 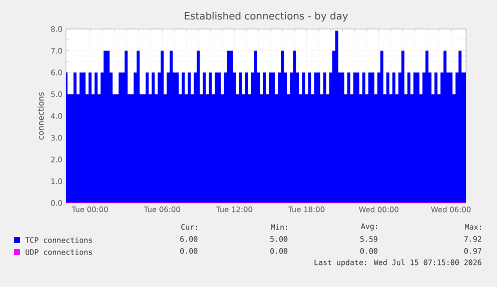 What do you see at coordinates (266, 17) in the screenshot?
I see `chart-title: Established connections - by day` at bounding box center [266, 17].